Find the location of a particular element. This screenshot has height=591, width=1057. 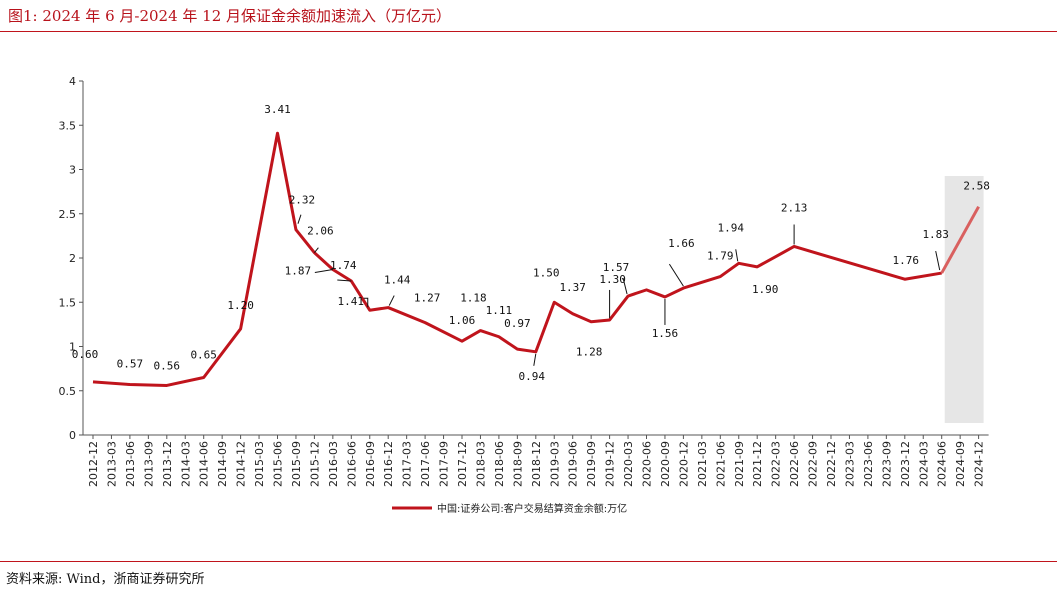

y-tick-label: 0.5 is located at coordinates (68, 391).